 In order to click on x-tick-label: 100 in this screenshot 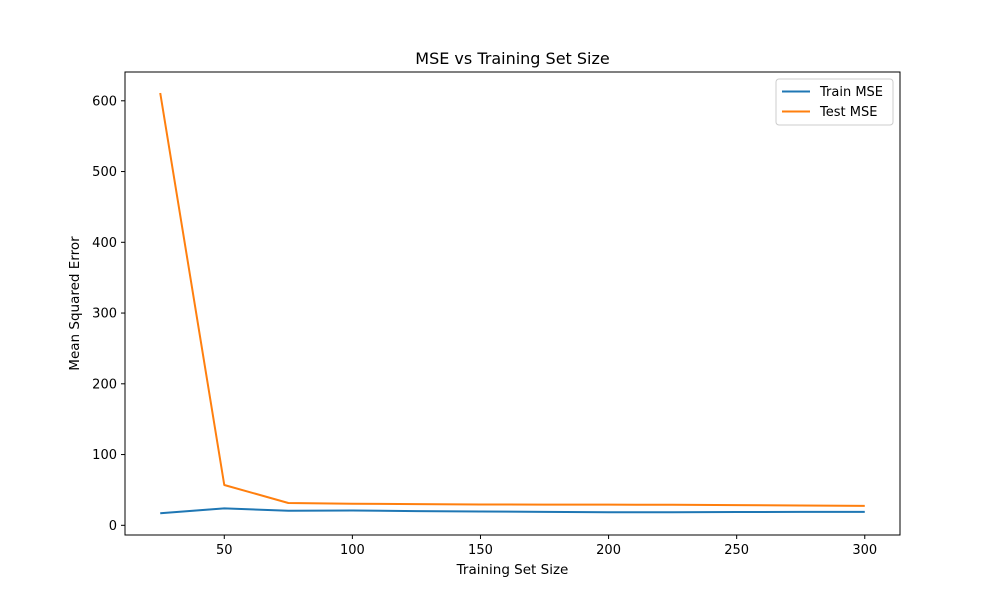, I will do `click(352, 550)`.